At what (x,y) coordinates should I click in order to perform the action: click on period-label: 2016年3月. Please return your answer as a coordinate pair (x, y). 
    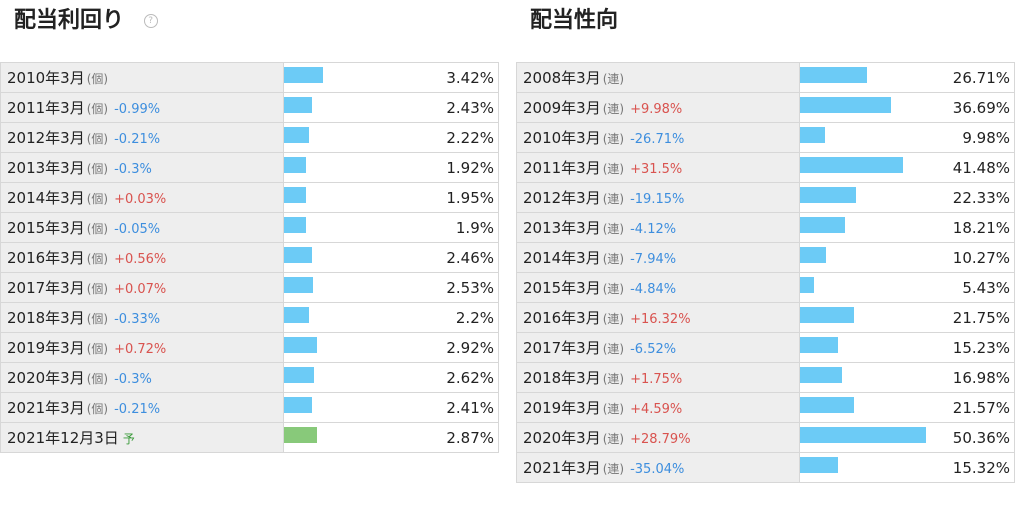
    Looking at the image, I should click on (562, 318).